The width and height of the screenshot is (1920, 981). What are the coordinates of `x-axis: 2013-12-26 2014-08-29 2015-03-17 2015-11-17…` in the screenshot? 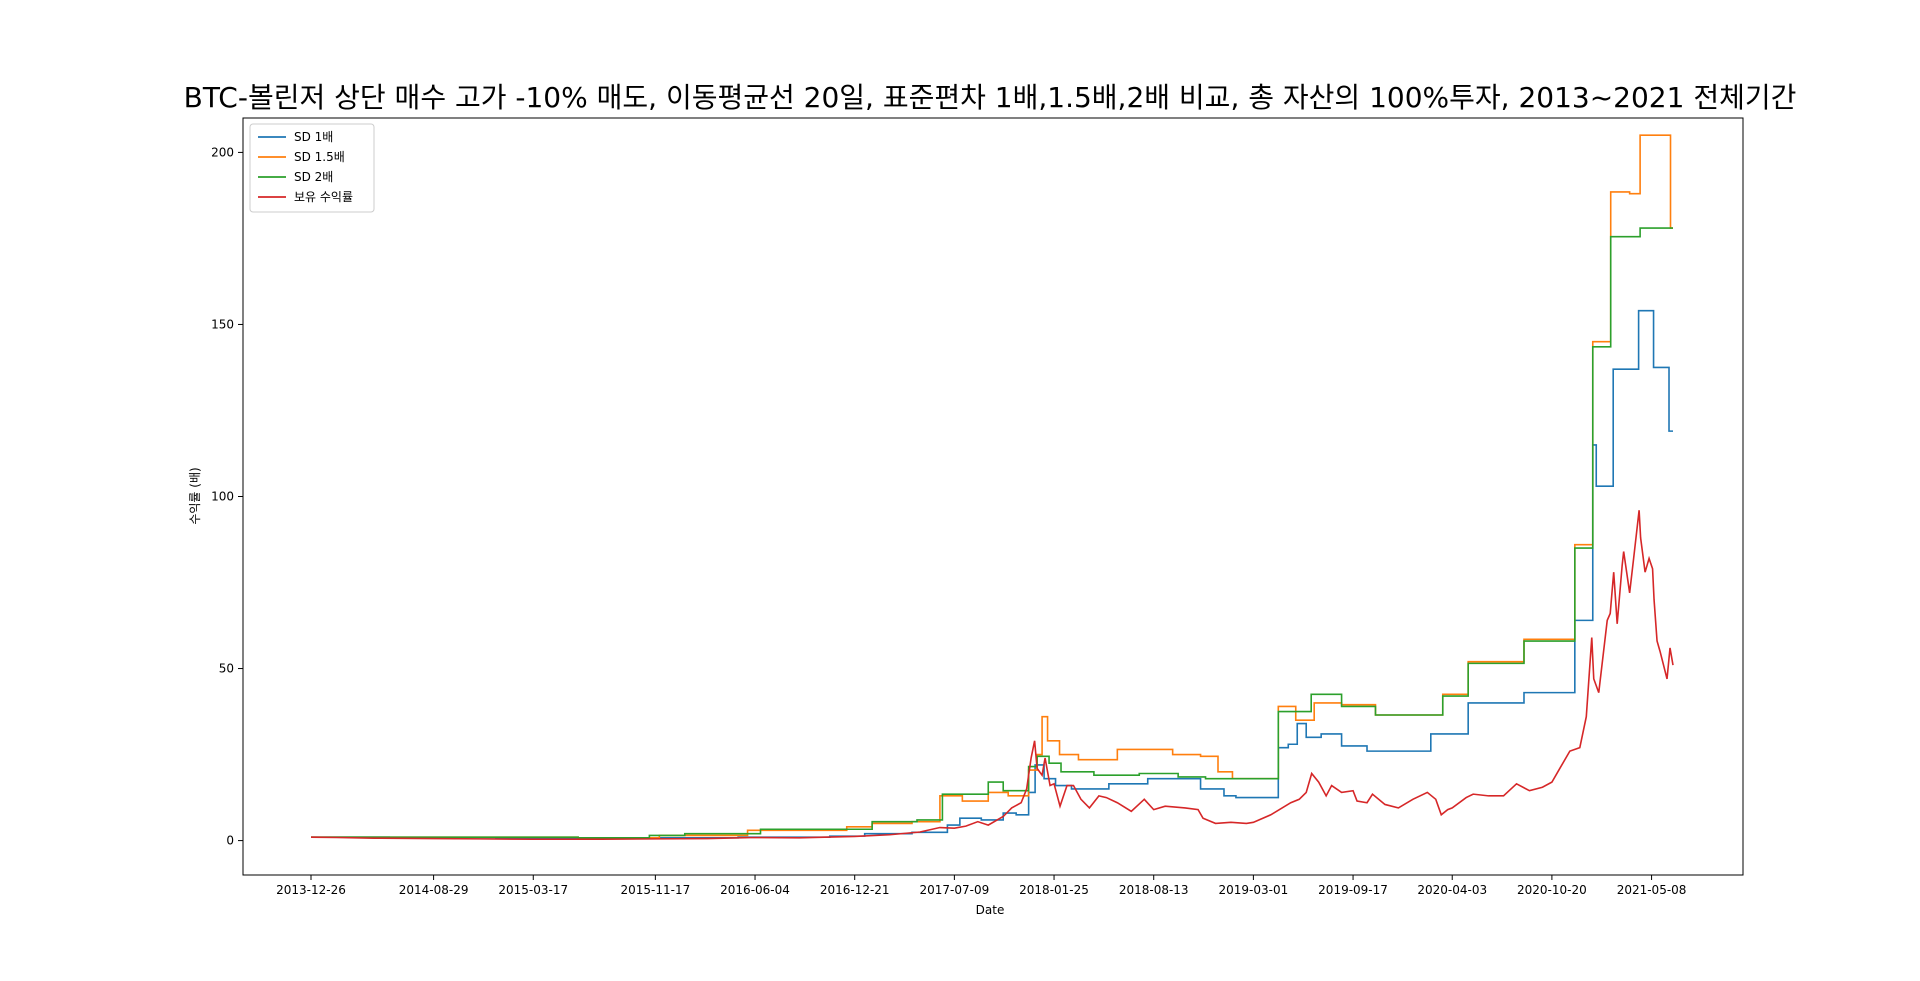 It's located at (981, 886).